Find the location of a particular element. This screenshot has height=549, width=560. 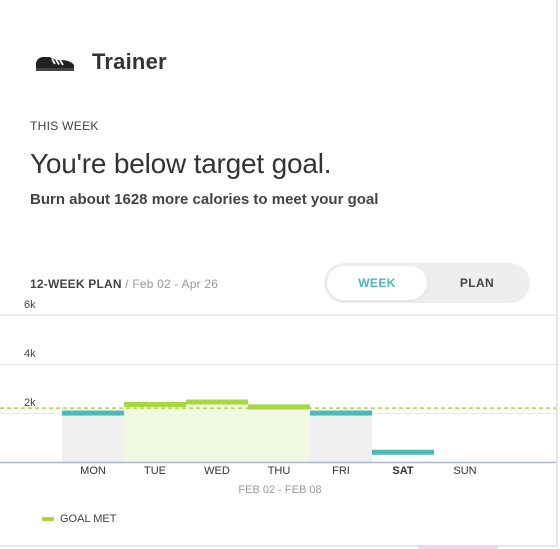

bar-cap-mon is located at coordinates (93, 413).